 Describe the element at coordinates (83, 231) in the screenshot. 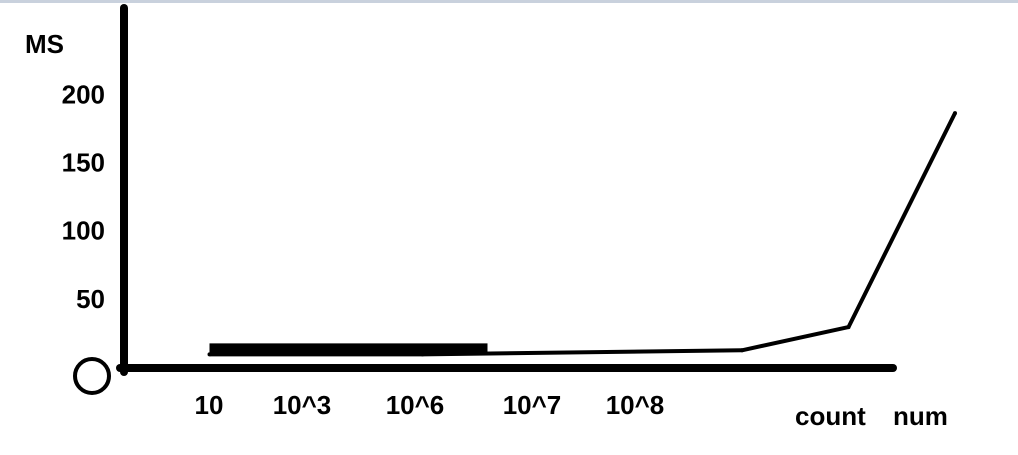

I see `y-tick-label: 100` at that location.